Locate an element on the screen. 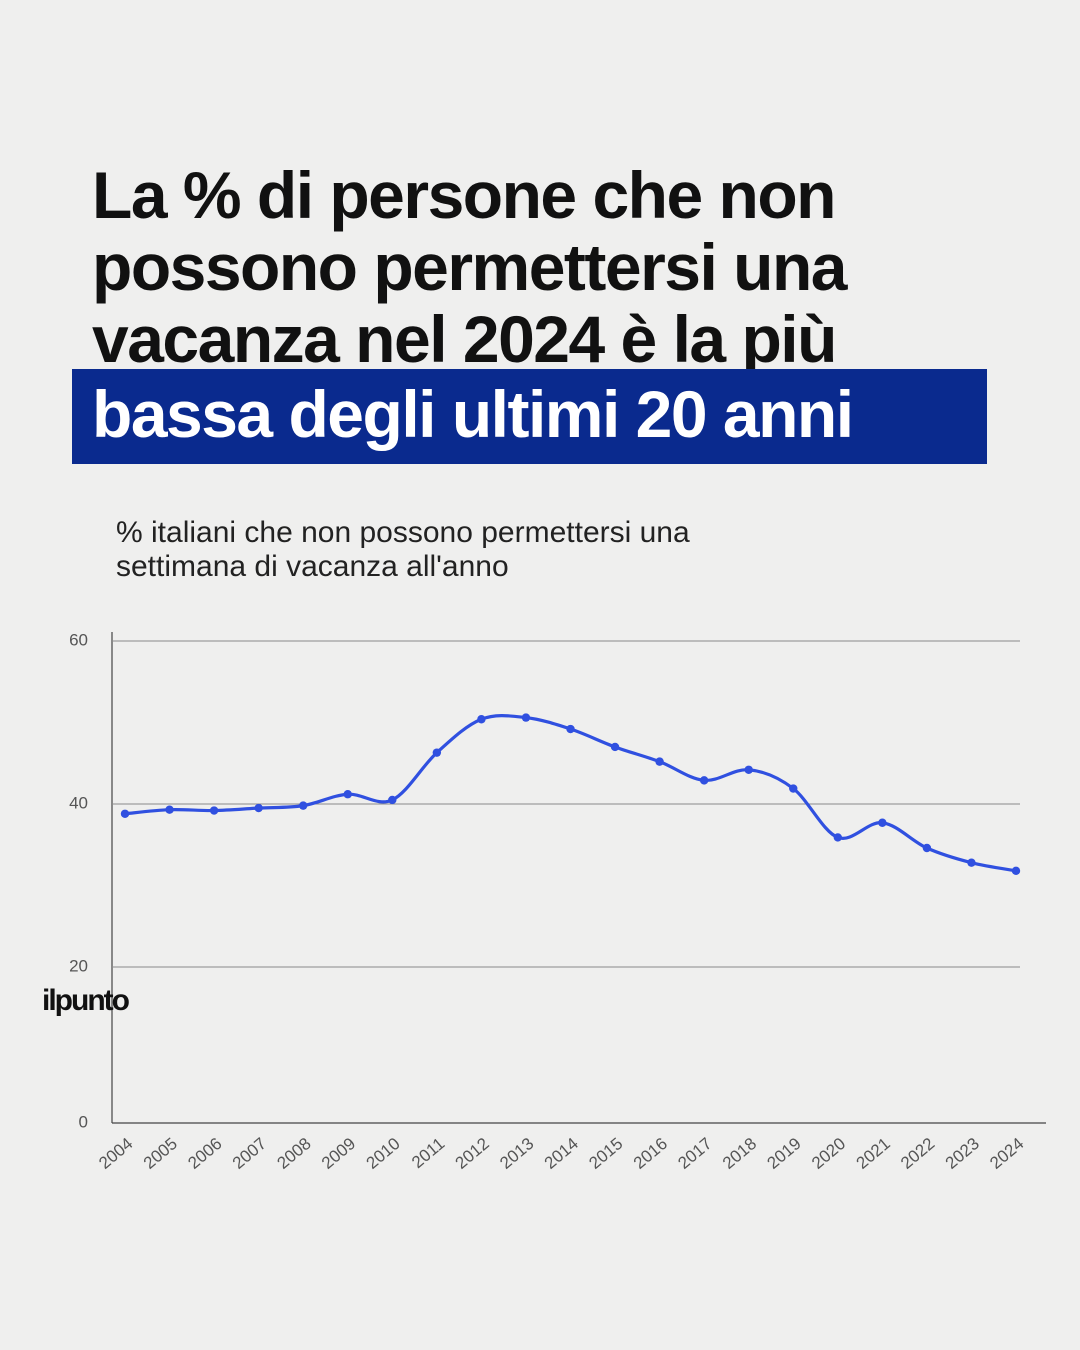 The height and width of the screenshot is (1350, 1080). y-tick-label: 0 is located at coordinates (83, 1121).